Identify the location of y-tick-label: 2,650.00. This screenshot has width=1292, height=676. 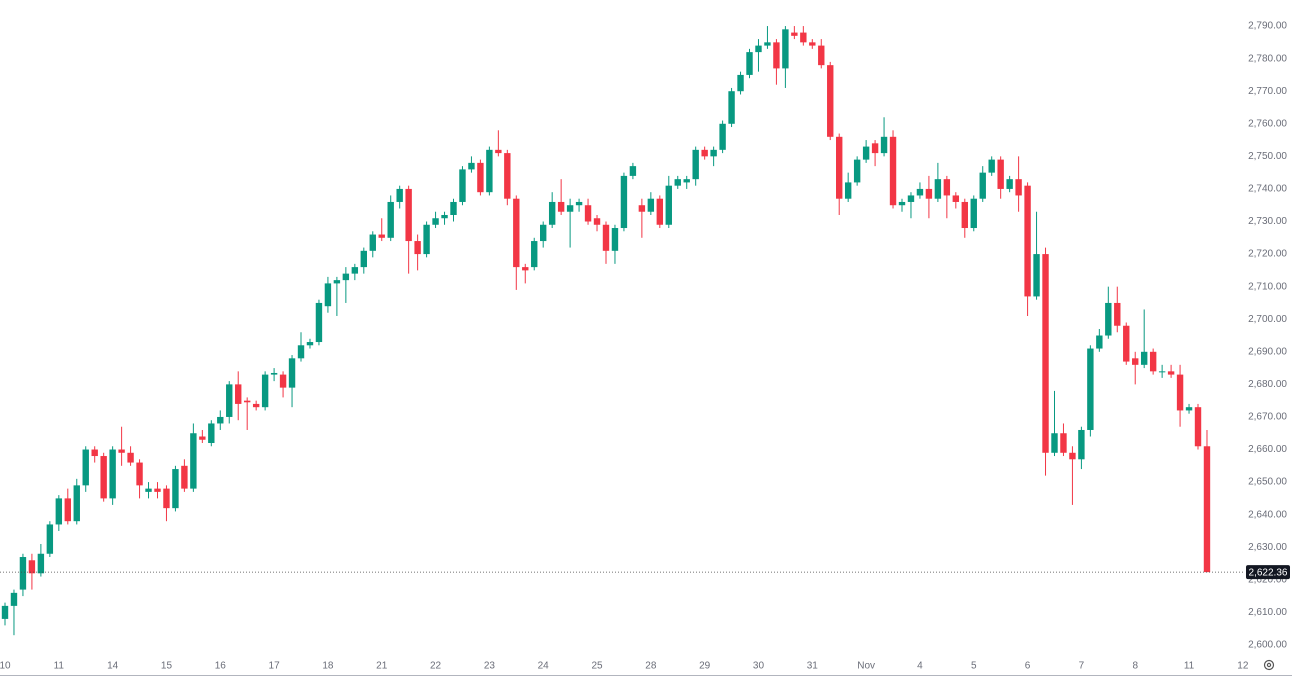
(1267, 482).